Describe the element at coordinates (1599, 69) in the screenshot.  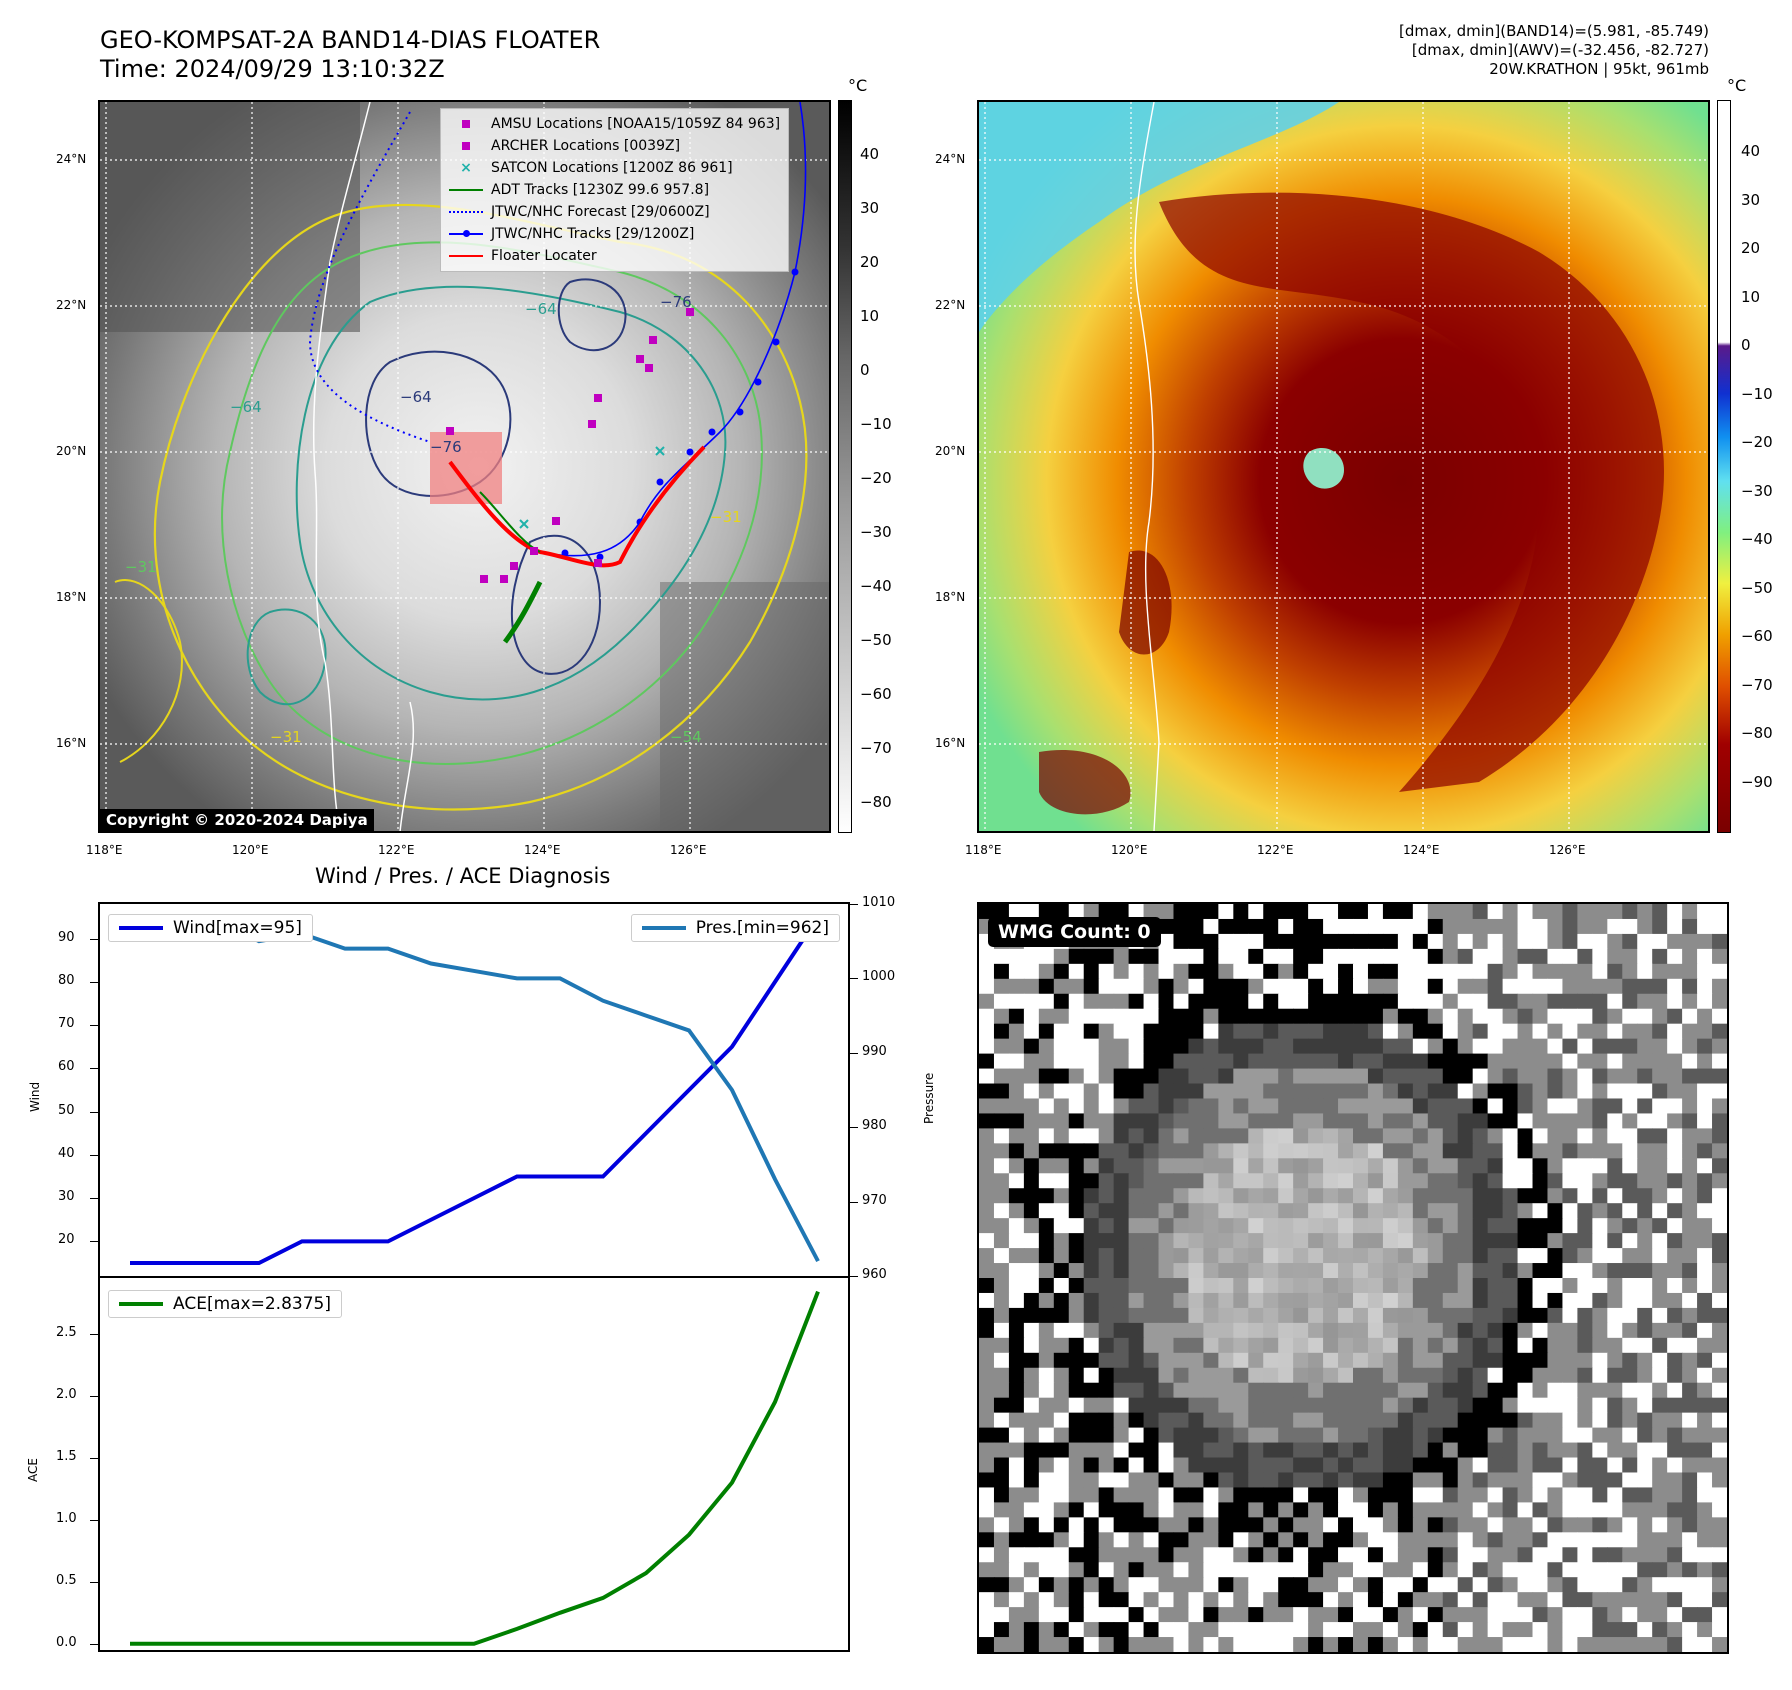
I see `info-line-3: 20W.KRATHON | 95kt, 961mb` at that location.